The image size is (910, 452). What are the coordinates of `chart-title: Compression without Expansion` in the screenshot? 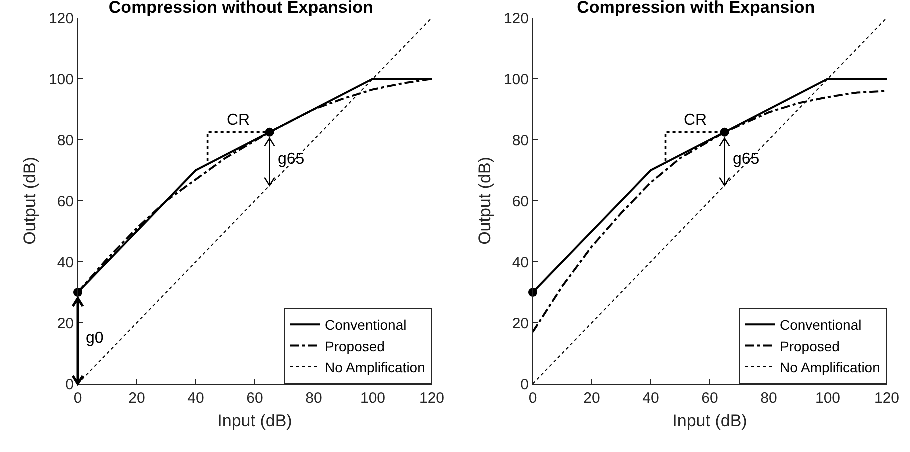 It's located at (241, 8).